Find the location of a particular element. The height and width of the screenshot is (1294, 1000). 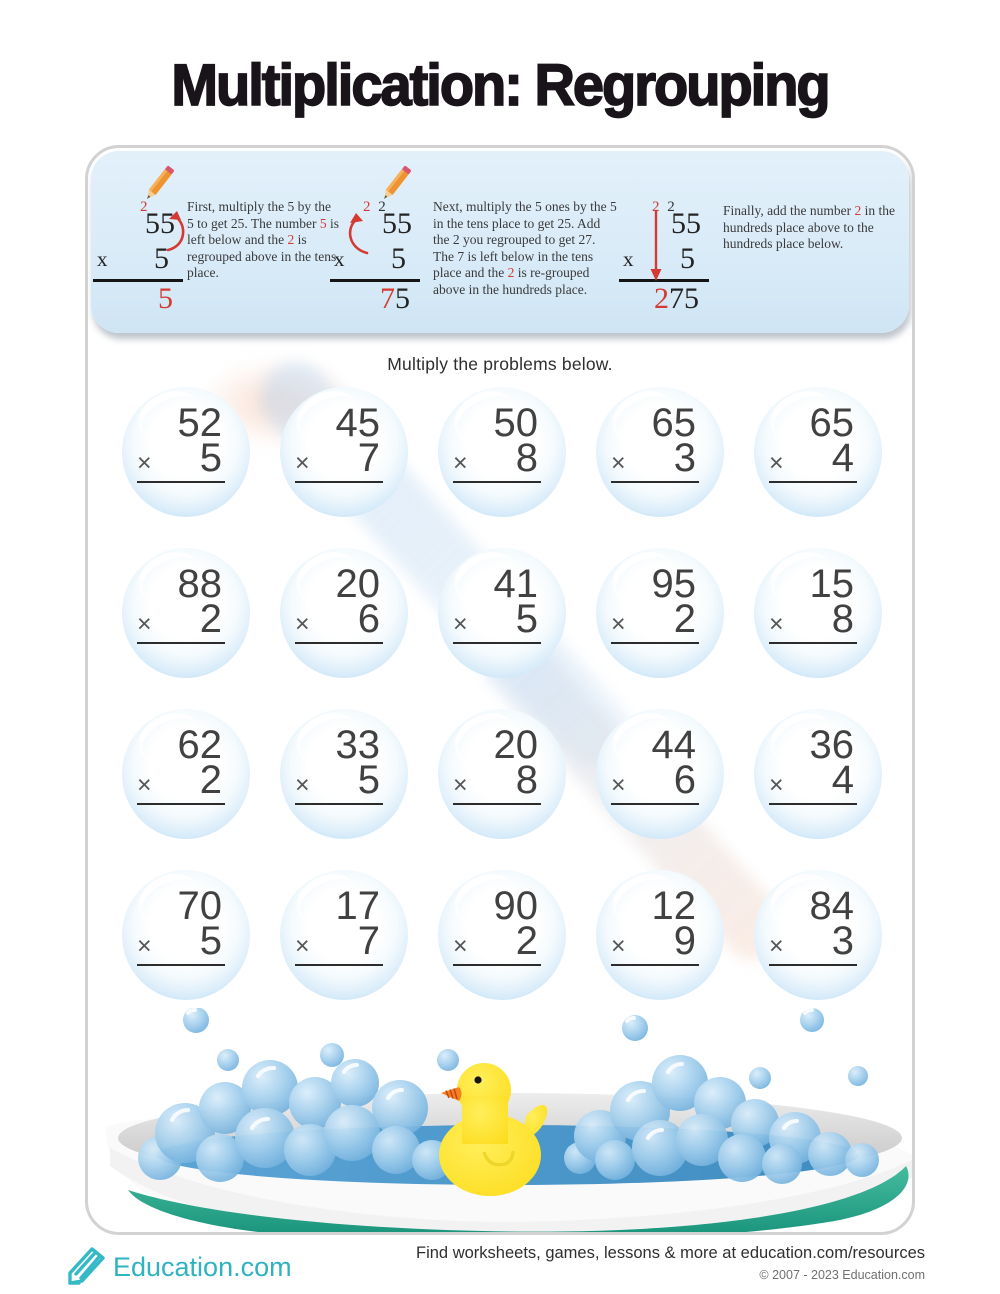

multiplication-problem: 90 × 2 is located at coordinates (497, 925).